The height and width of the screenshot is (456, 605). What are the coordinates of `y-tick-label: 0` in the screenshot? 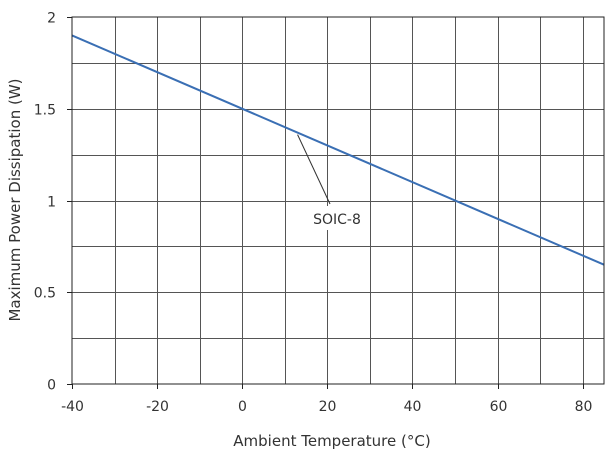 It's located at (51, 386).